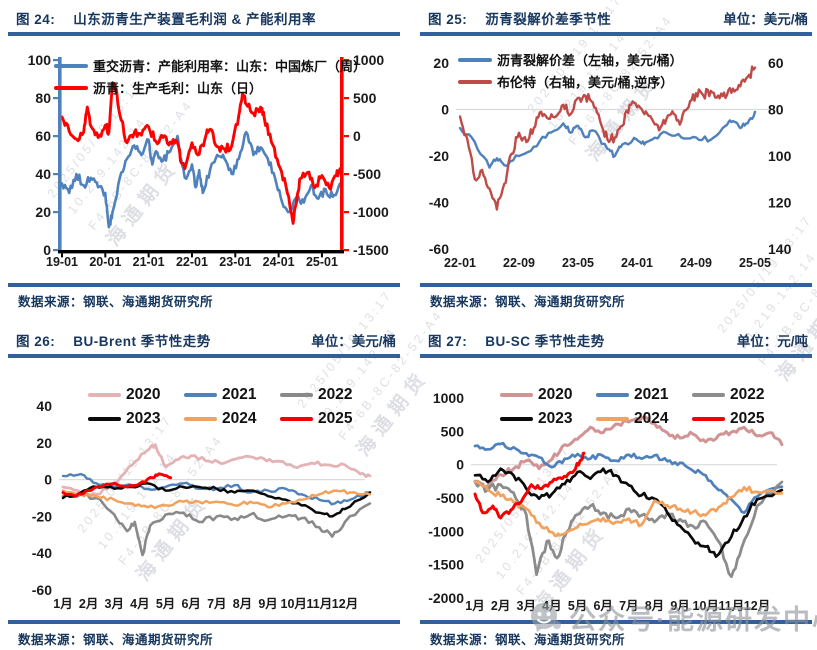 The width and height of the screenshot is (817, 650). What do you see at coordinates (195, 19) in the screenshot?
I see `figure-title: 山东沥青生产装置毛利润 & 产能利用率` at bounding box center [195, 19].